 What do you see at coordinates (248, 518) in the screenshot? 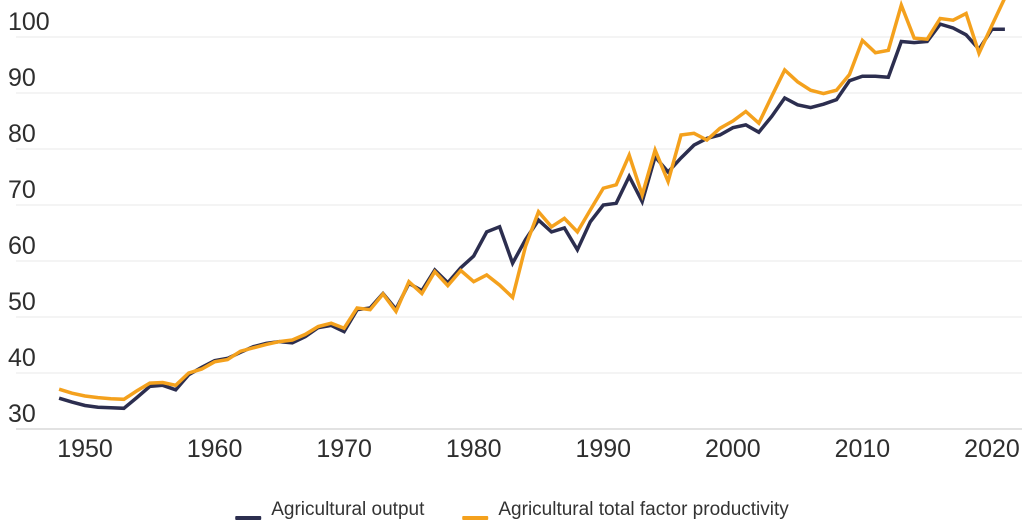
I see `legend-swatch-output` at bounding box center [248, 518].